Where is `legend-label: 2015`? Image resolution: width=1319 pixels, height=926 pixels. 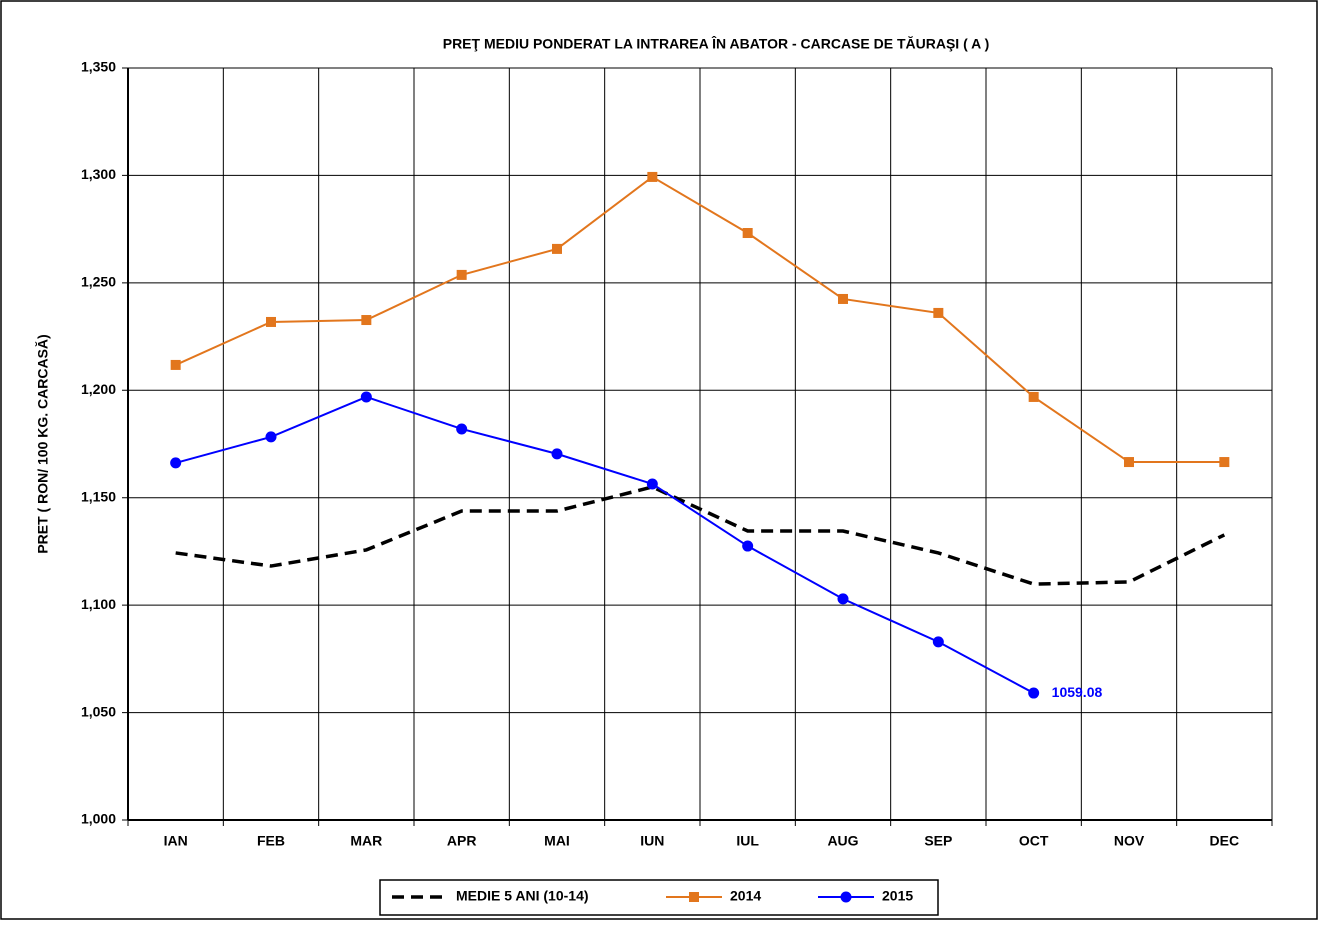
legend-label: 2015 is located at coordinates (897, 896).